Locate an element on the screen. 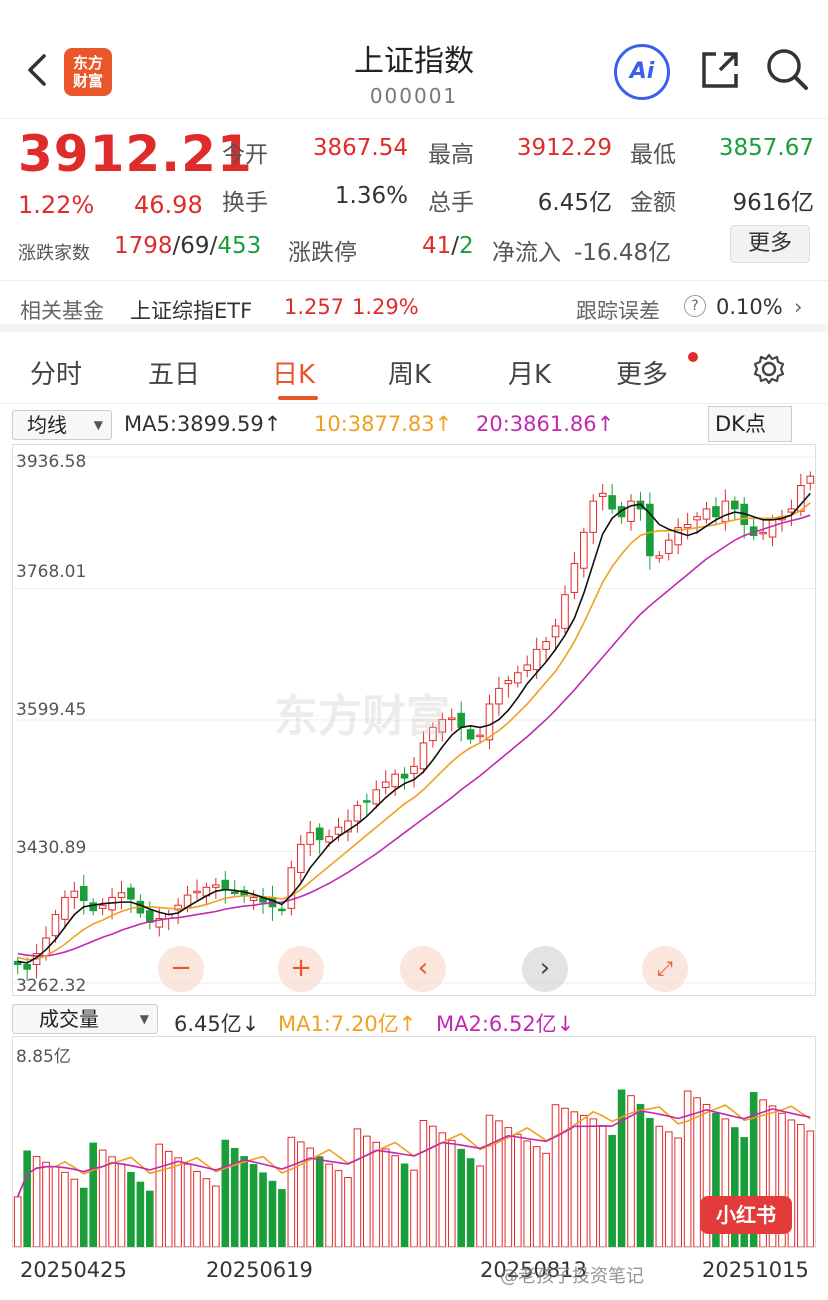 Image resolution: width=828 pixels, height=1300 pixels. chevron-right-icon: › is located at coordinates (798, 307).